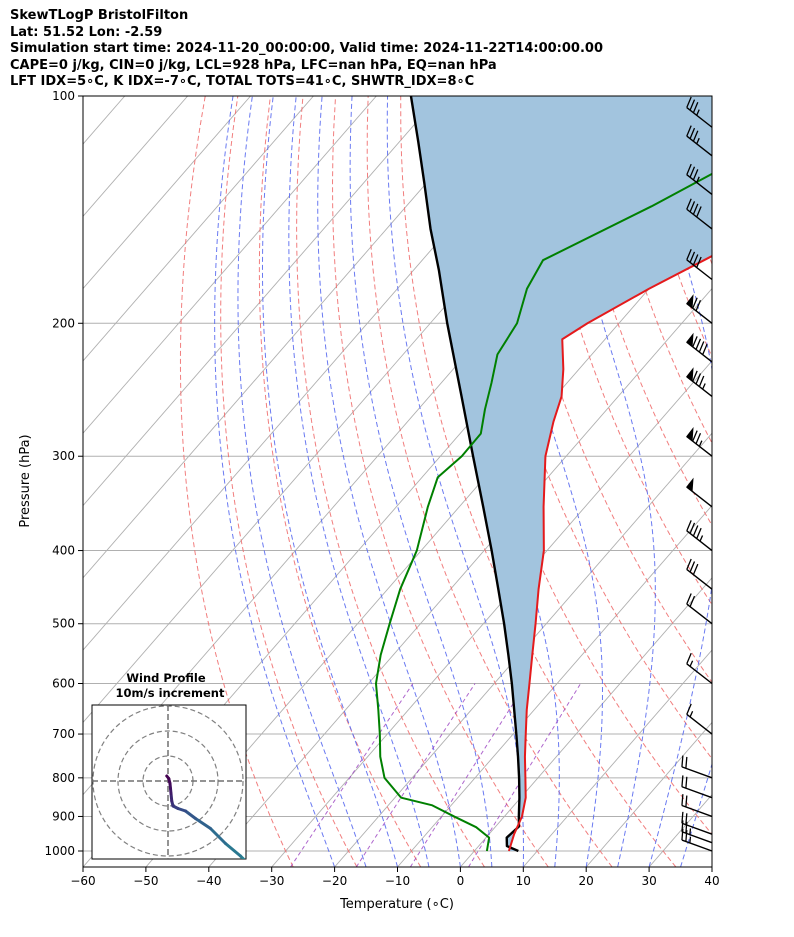  I want to click on y-tick-label: 500, so click(63, 624).